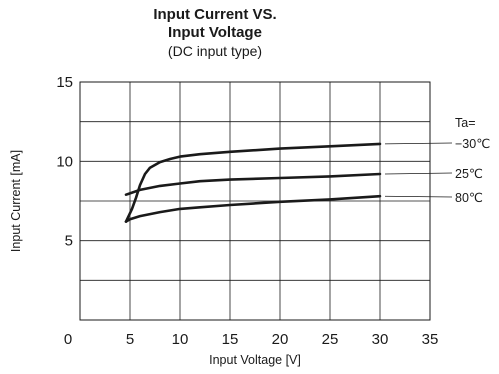 The height and width of the screenshot is (374, 499). I want to click on y-tick-labels: 5 10 15, so click(64, 162).